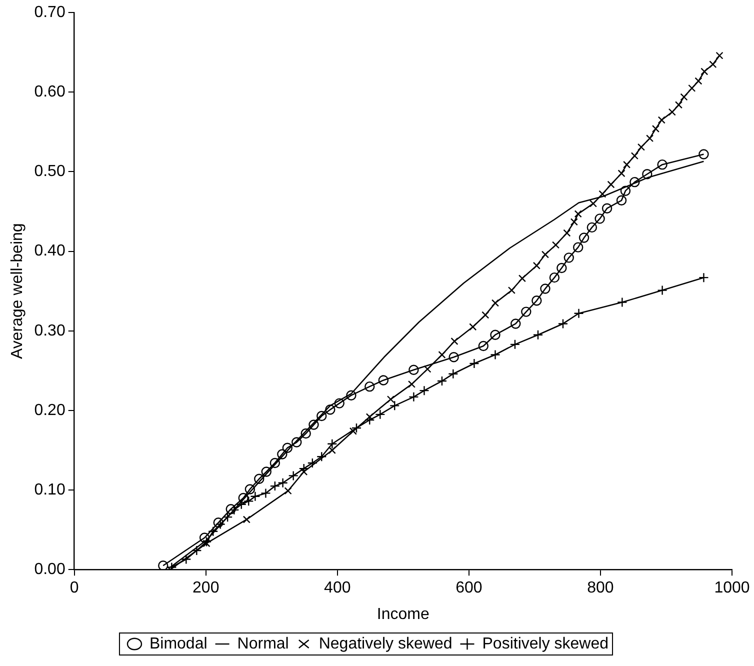 The image size is (754, 666). Describe the element at coordinates (469, 588) in the screenshot. I see `x-tick-label: 600` at that location.